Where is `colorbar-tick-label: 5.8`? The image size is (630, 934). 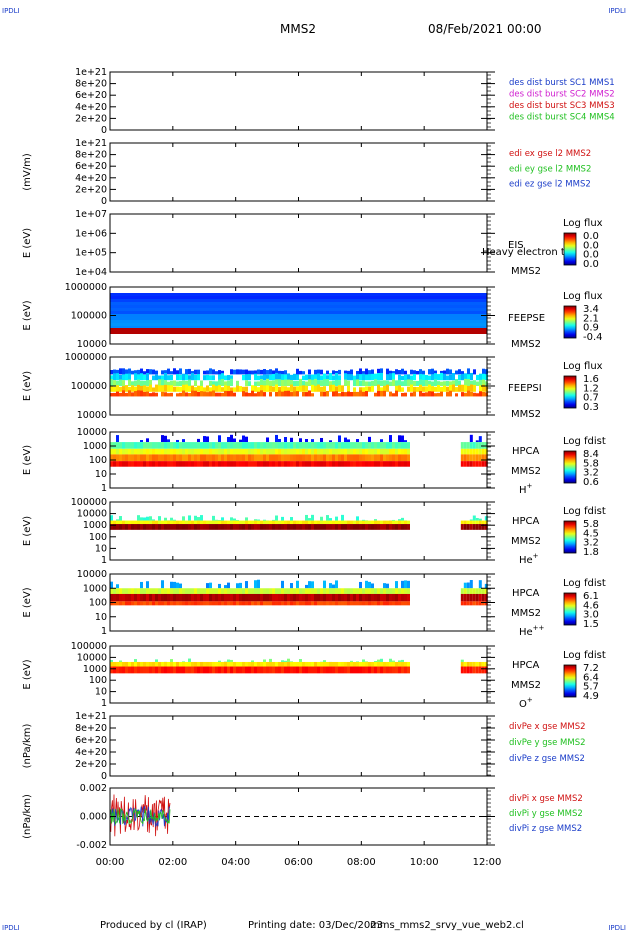 colorbar-tick-label: 5.8 is located at coordinates (591, 524).